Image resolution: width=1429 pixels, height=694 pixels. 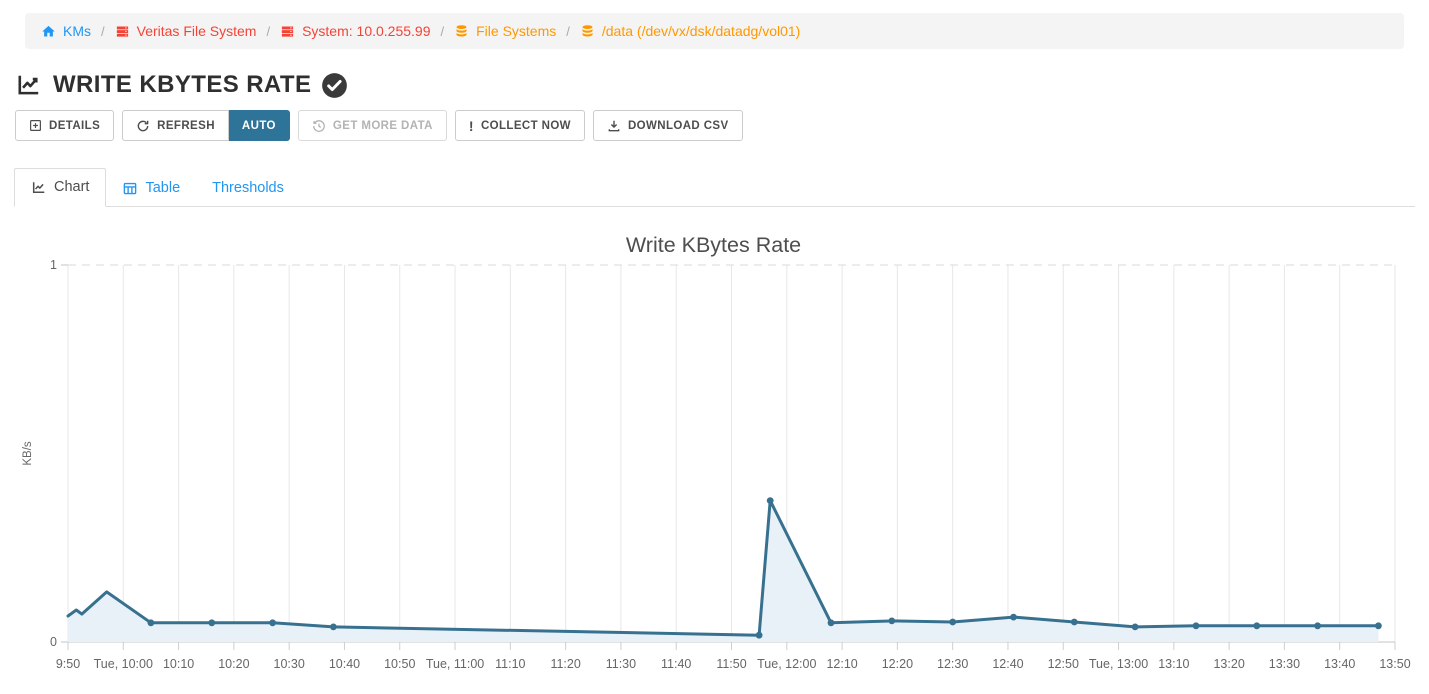 I want to click on details-button: DETAILS, so click(x=65, y=125).